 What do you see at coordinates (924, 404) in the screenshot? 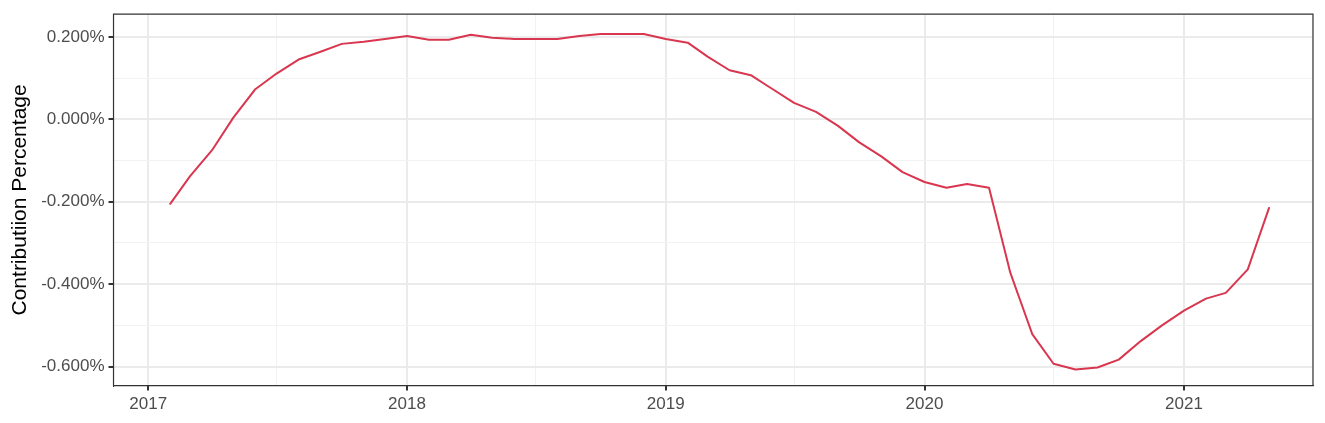
I see `x-tick-label: 2020` at bounding box center [924, 404].